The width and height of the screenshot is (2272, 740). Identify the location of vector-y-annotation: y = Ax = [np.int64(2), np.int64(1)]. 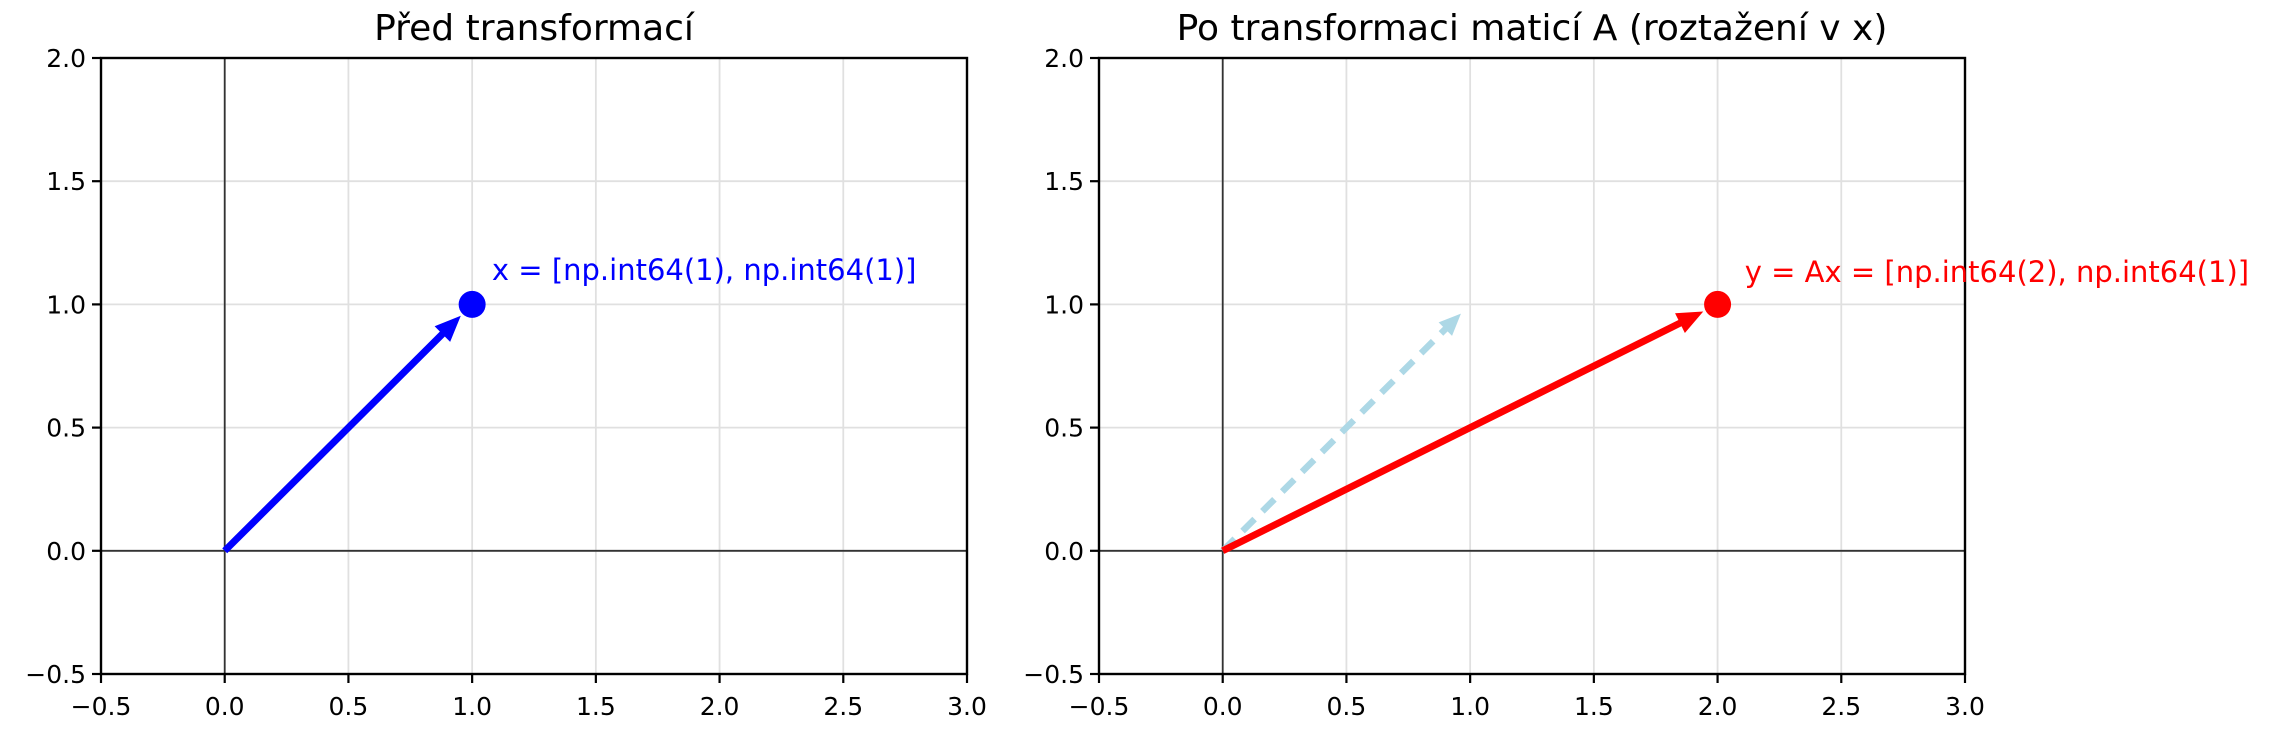
(1997, 272).